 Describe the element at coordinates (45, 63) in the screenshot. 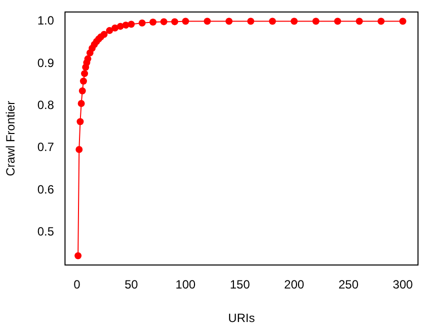

I see `y-tick-label: 0.9` at that location.